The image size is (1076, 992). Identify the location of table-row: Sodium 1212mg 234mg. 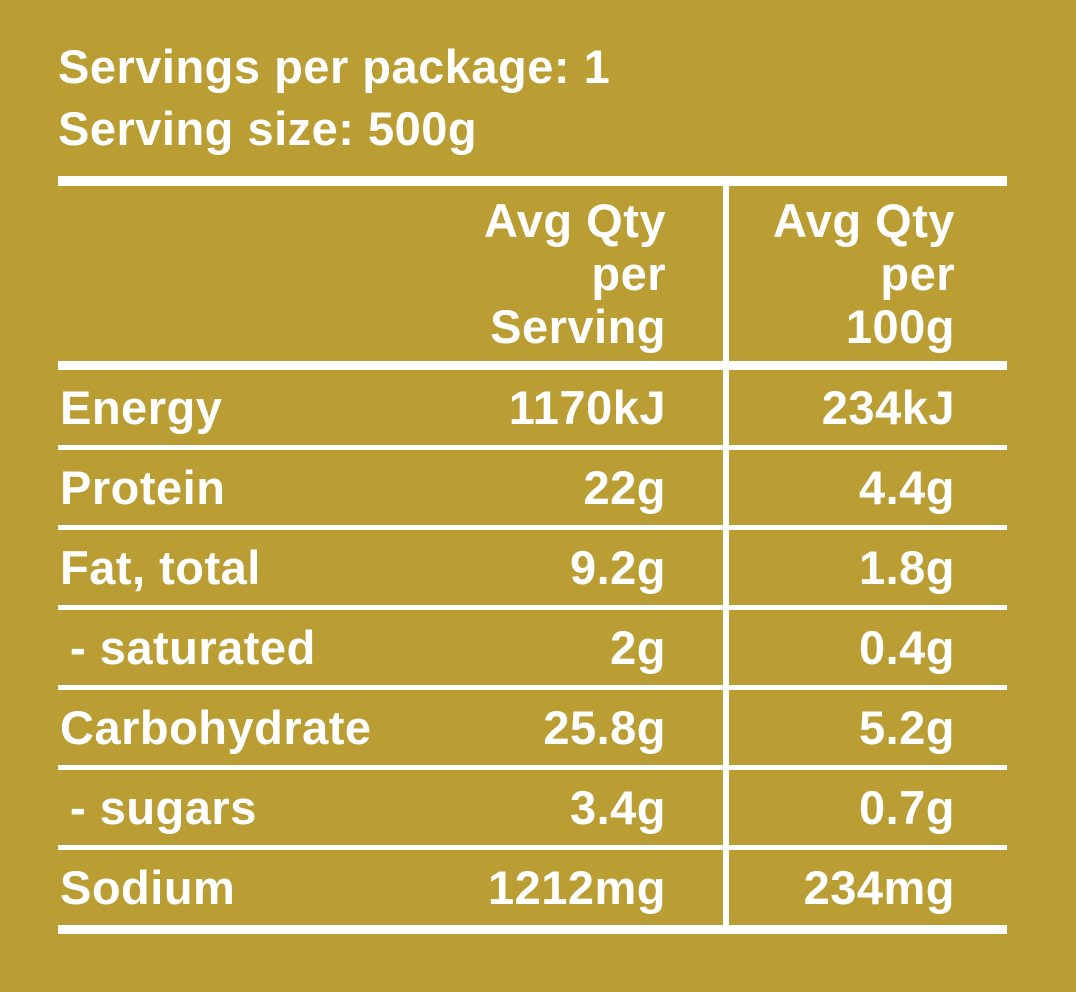
(532, 887).